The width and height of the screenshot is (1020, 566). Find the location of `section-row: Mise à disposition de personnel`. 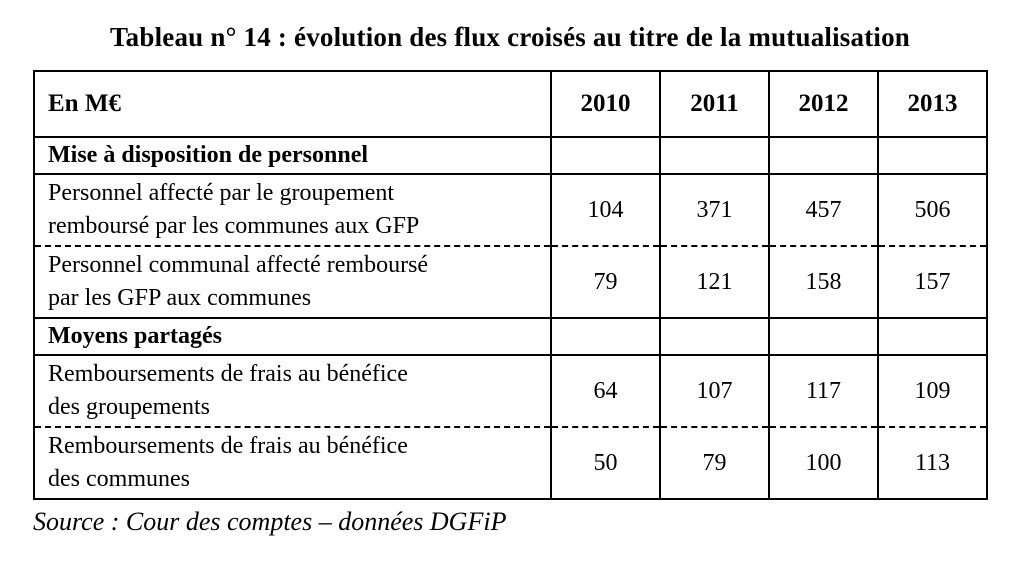

section-row: Mise à disposition de personnel is located at coordinates (510, 156).